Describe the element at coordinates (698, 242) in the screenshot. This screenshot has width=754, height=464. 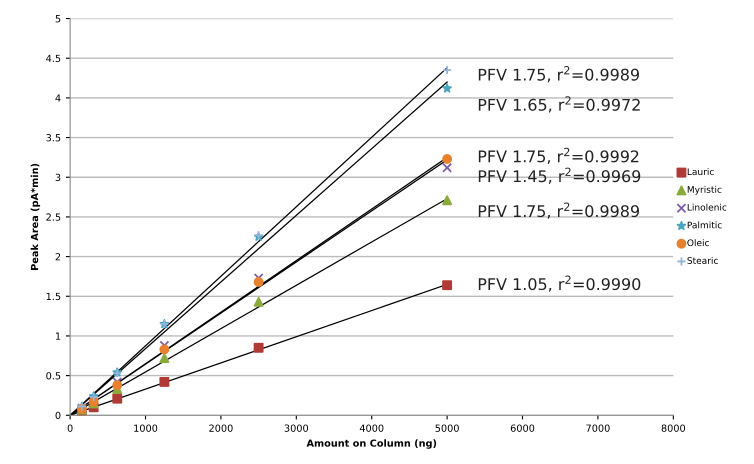
I see `legend-label: Oleic` at that location.